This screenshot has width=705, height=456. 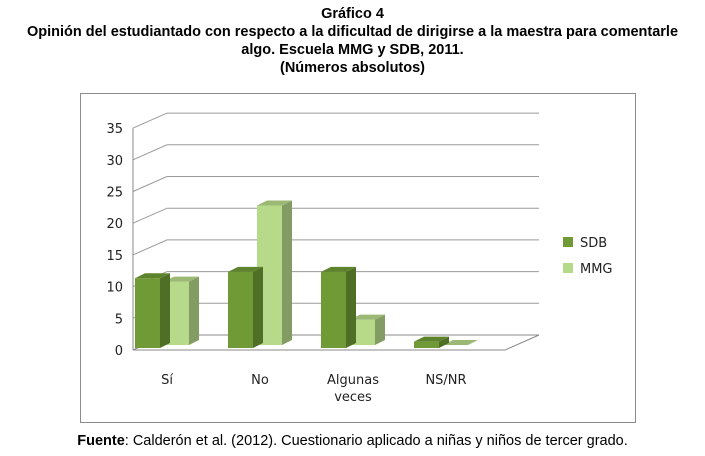 I want to click on x-category-label: Algunas, so click(x=353, y=380).